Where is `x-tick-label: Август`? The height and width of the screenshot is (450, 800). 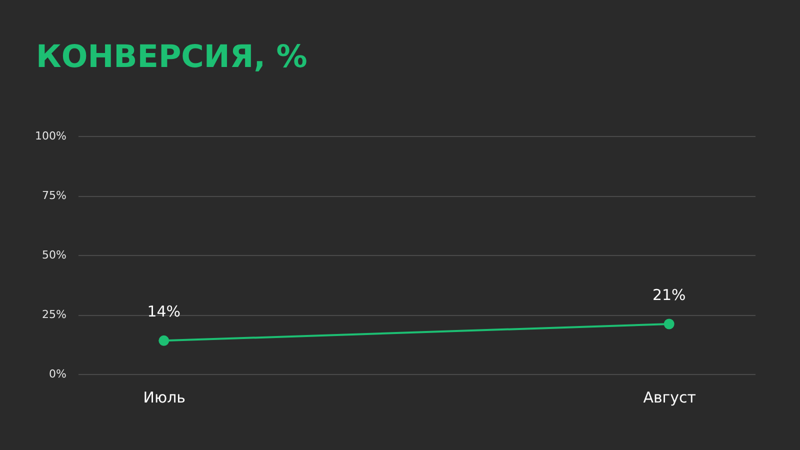 x-tick-label: Август is located at coordinates (669, 397).